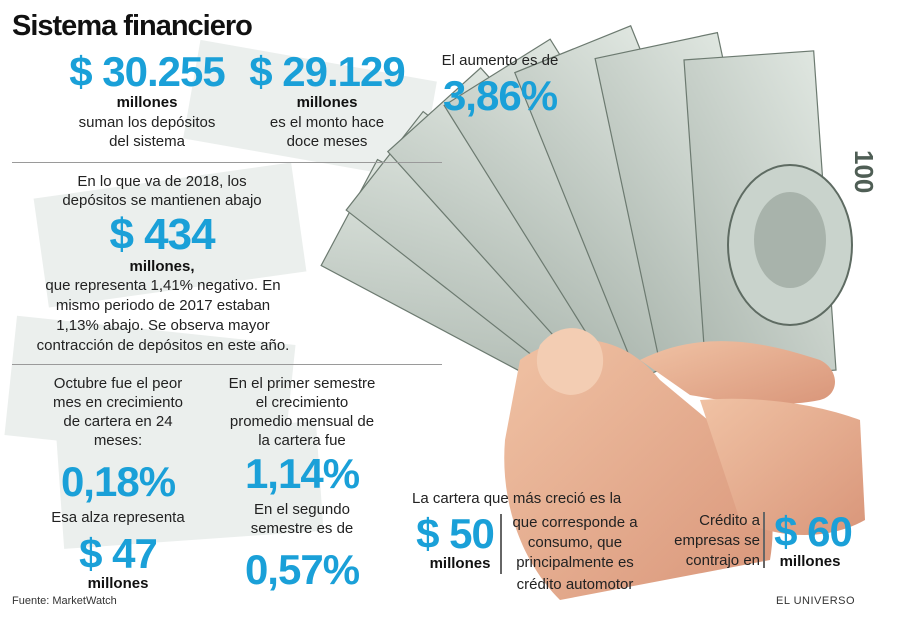 This screenshot has height=622, width=900. I want to click on credito-text-3: contrajo en, so click(722, 560).